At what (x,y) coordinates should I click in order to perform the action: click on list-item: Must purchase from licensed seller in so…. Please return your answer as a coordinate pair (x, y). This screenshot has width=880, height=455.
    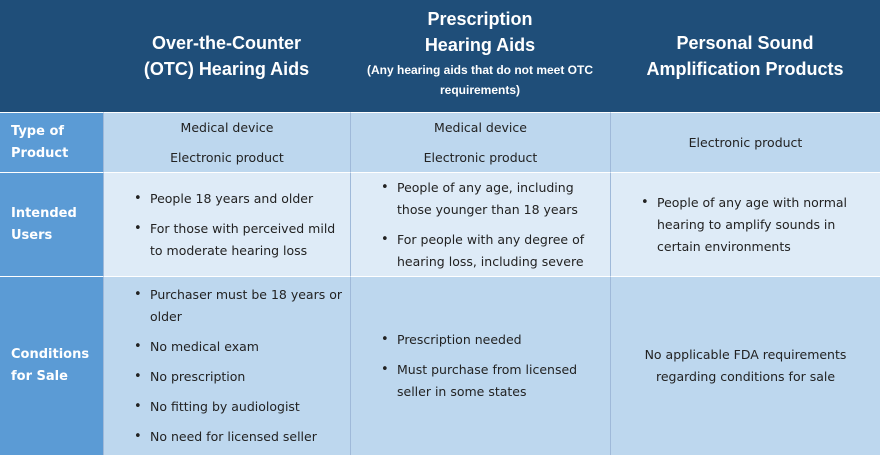
    Looking at the image, I should click on (486, 381).